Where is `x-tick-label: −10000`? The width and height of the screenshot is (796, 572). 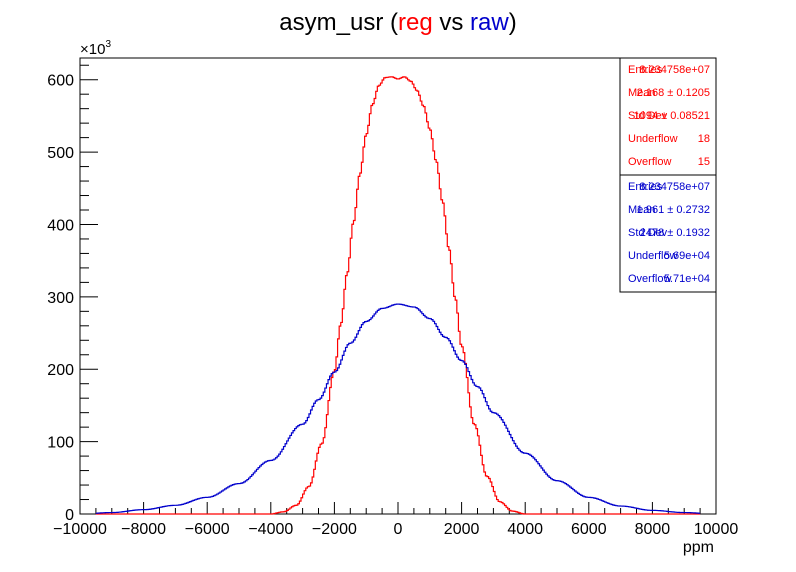
x-tick-label: −10000 is located at coordinates (80, 529).